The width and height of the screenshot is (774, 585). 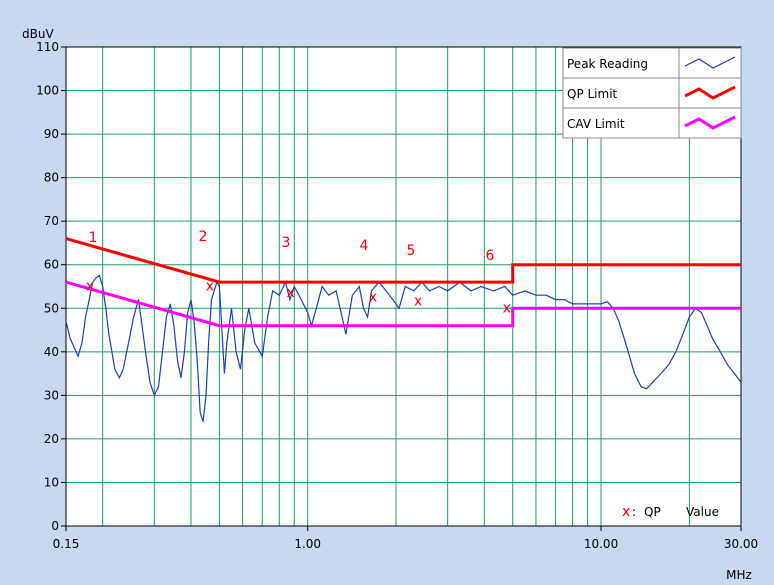 What do you see at coordinates (203, 237) in the screenshot?
I see `qp-marker-number: 2` at bounding box center [203, 237].